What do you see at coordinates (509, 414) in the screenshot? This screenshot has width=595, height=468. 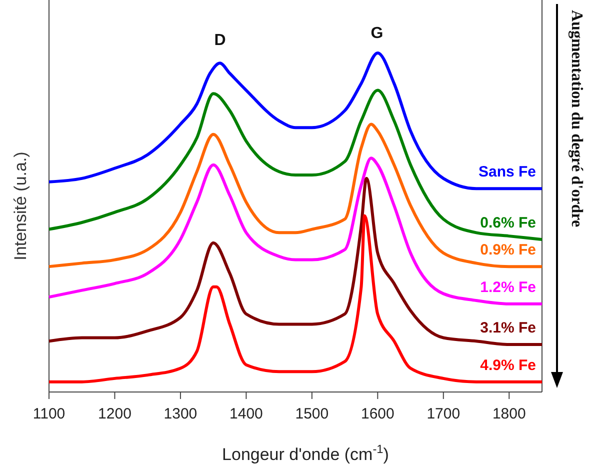 I see `x-tick-label: 1800` at bounding box center [509, 414].